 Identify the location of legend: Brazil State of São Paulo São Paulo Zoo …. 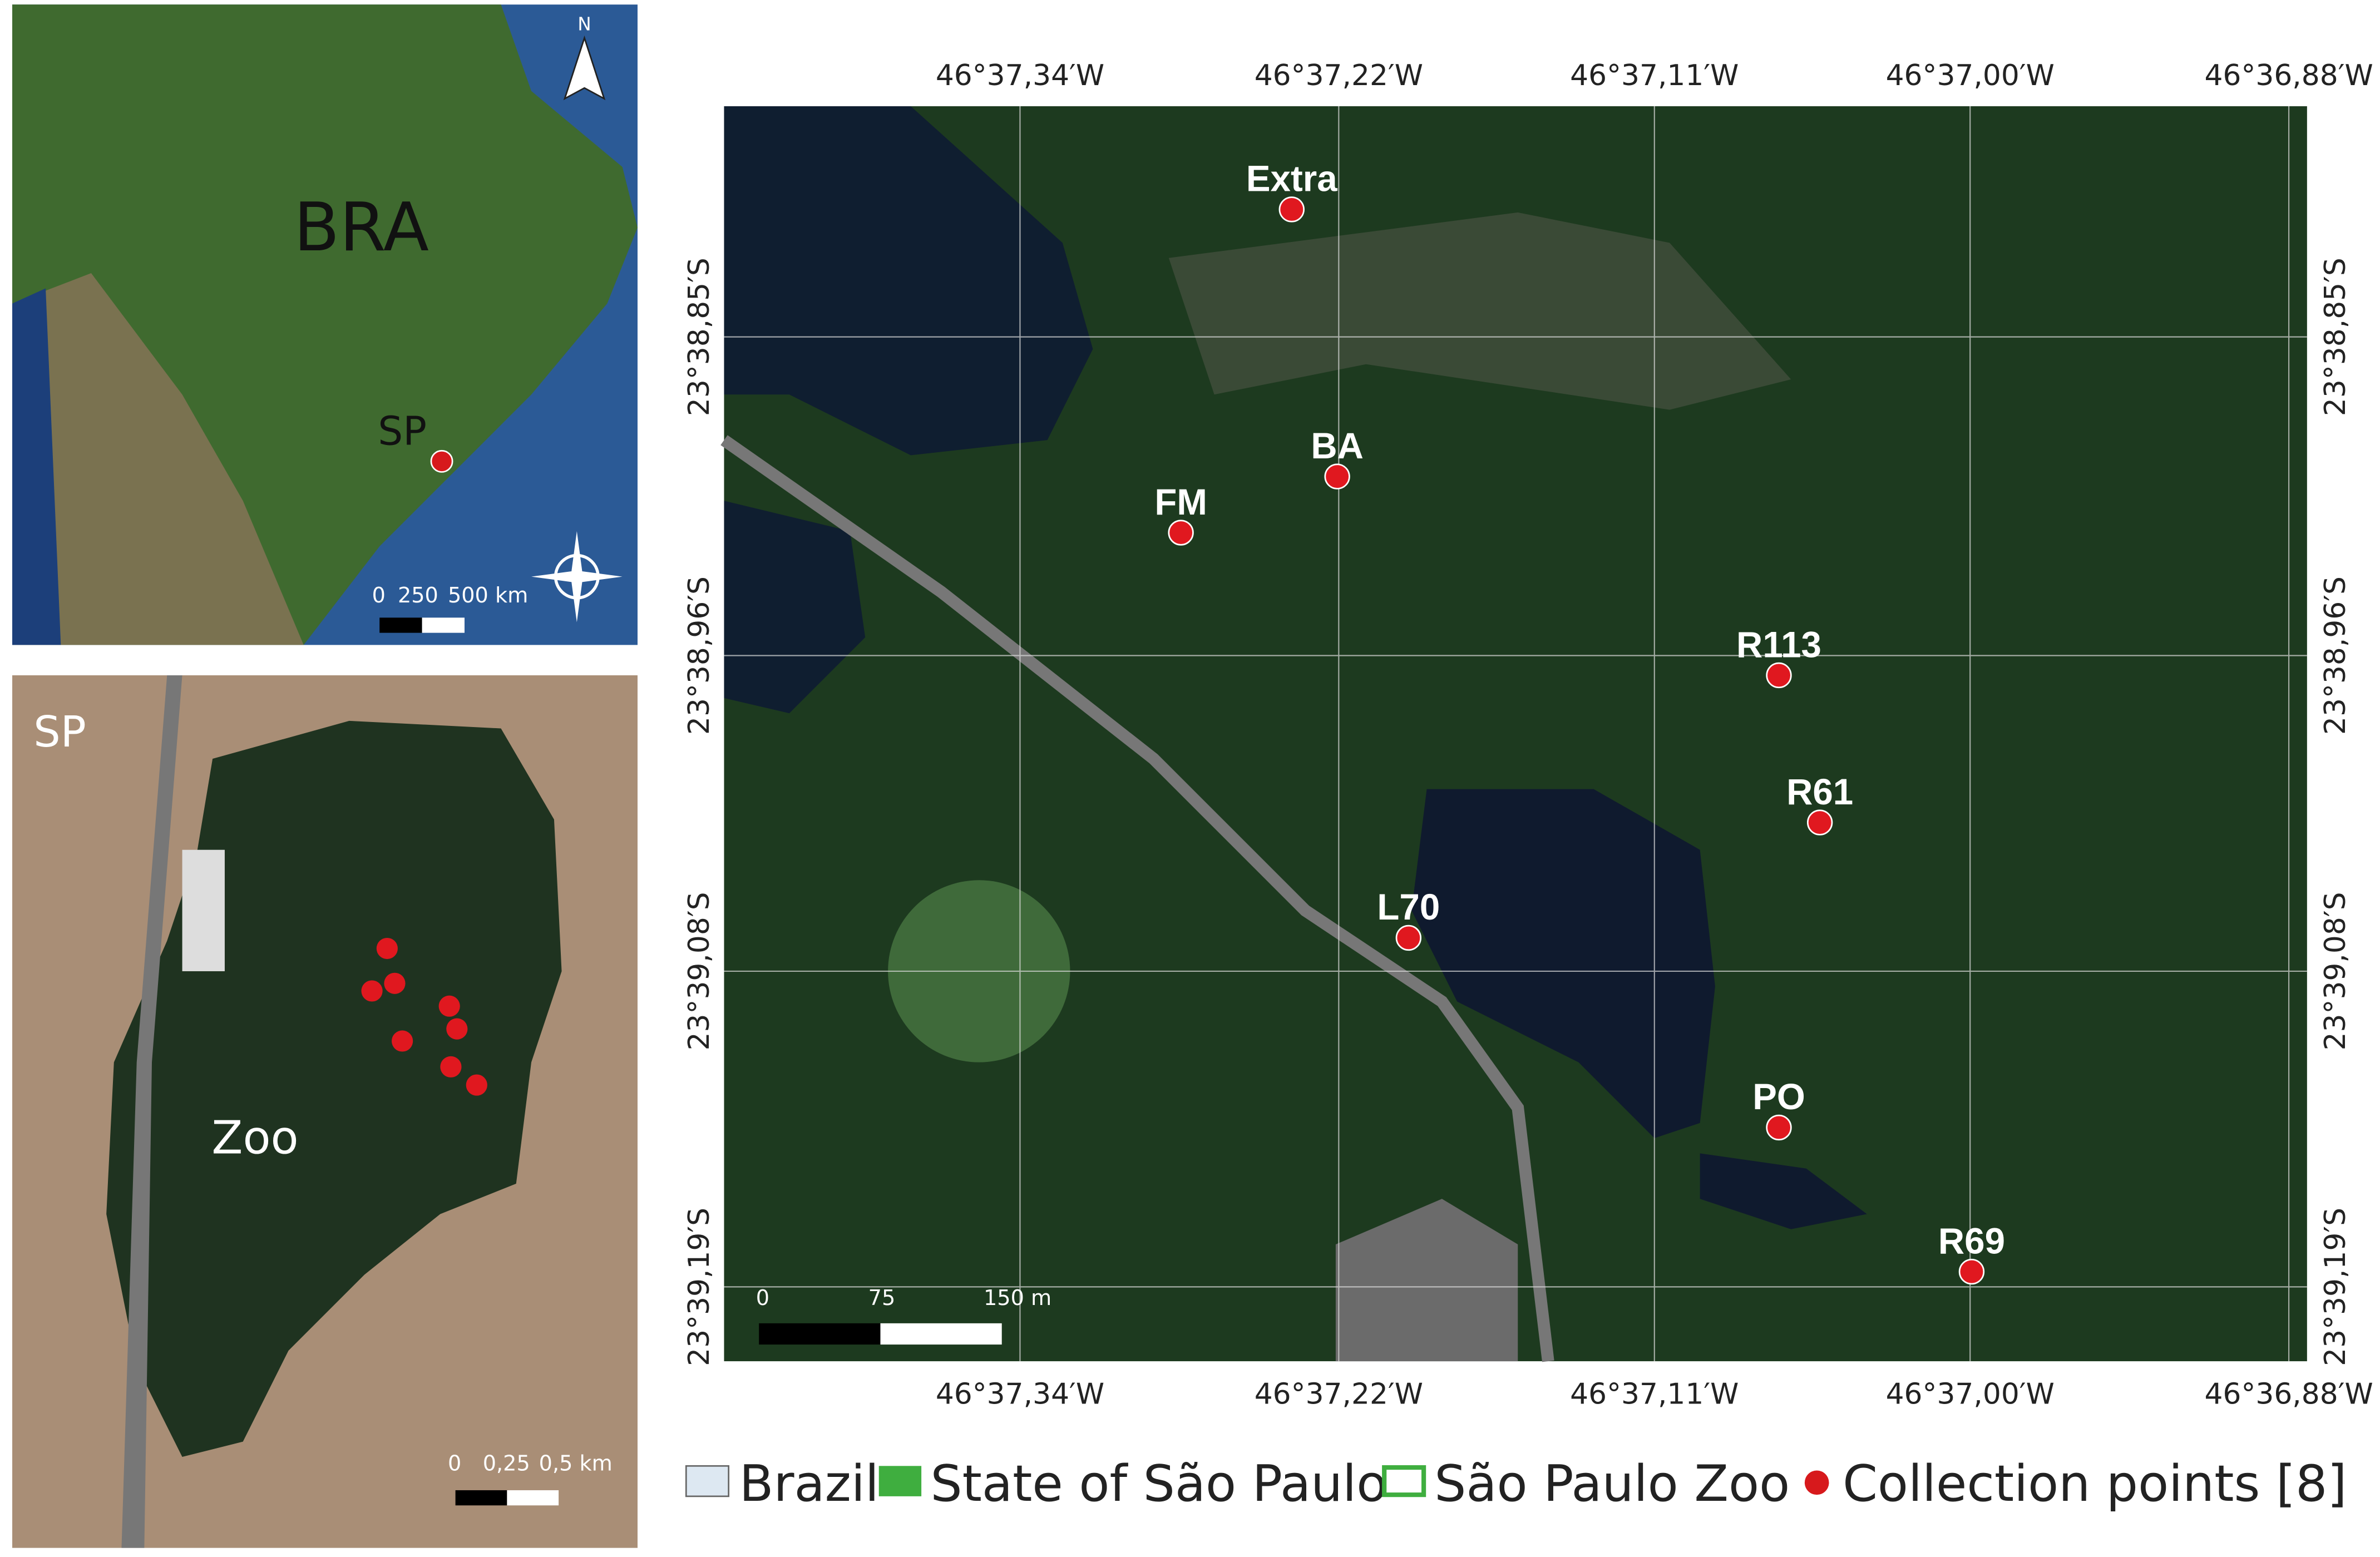
(1516, 1484).